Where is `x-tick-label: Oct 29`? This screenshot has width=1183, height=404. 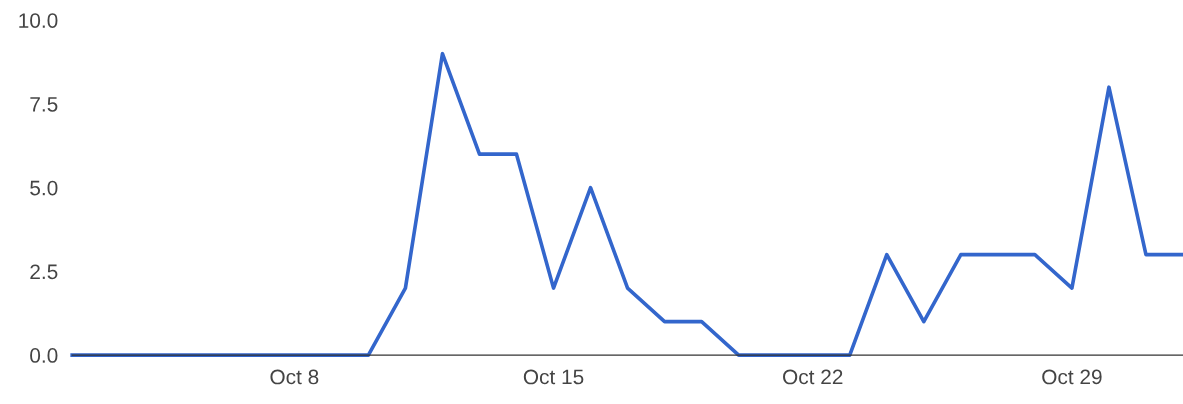
x-tick-label: Oct 29 is located at coordinates (1072, 377).